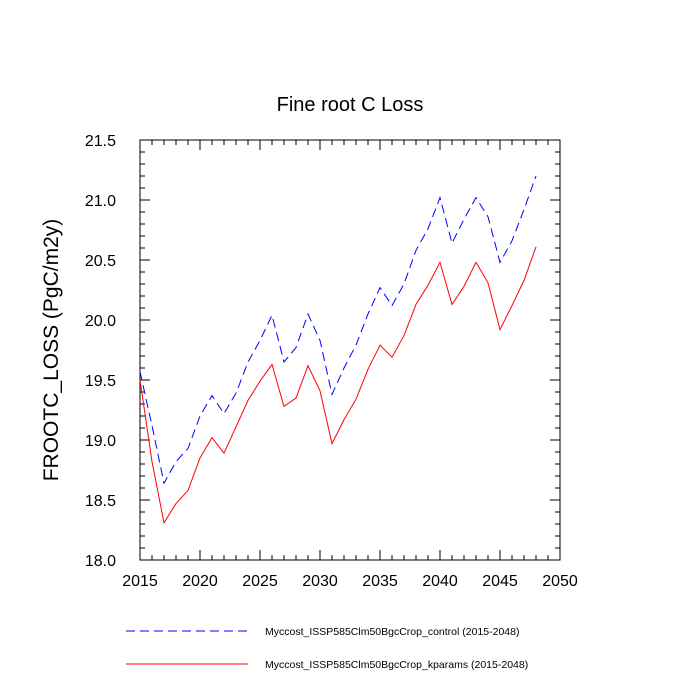 This screenshot has width=700, height=700. I want to click on y-tick-label: 18.0, so click(100, 561).